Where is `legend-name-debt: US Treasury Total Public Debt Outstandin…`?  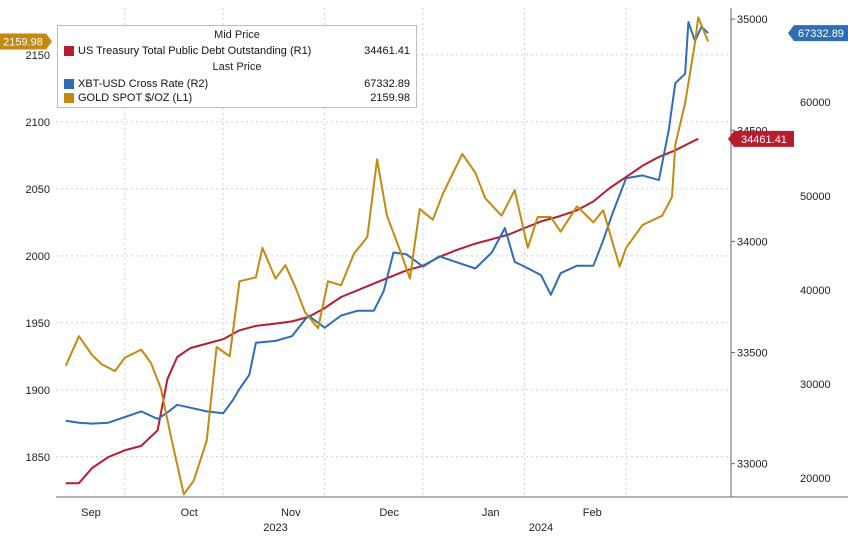
legend-name-debt: US Treasury Total Public Debt Outstandin… is located at coordinates (195, 51).